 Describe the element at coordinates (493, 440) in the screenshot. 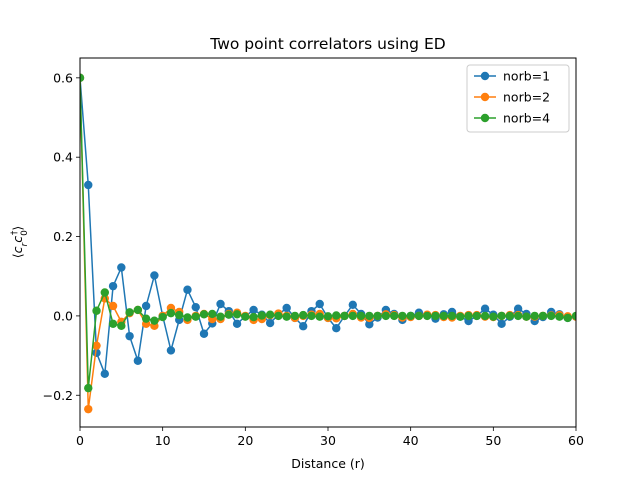

I see `x-tick-label: 50` at that location.